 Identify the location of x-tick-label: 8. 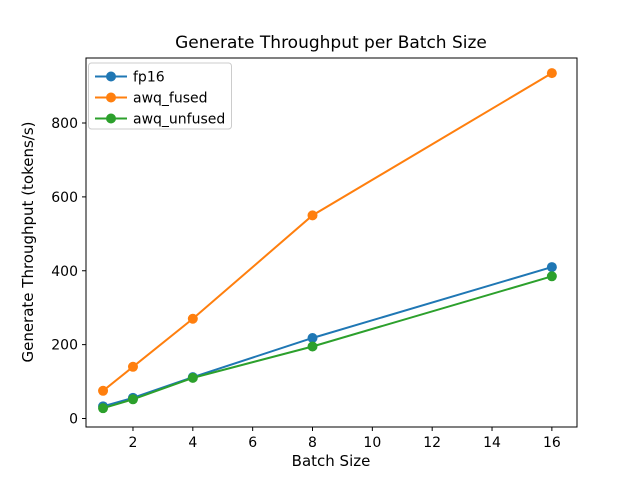
(312, 443).